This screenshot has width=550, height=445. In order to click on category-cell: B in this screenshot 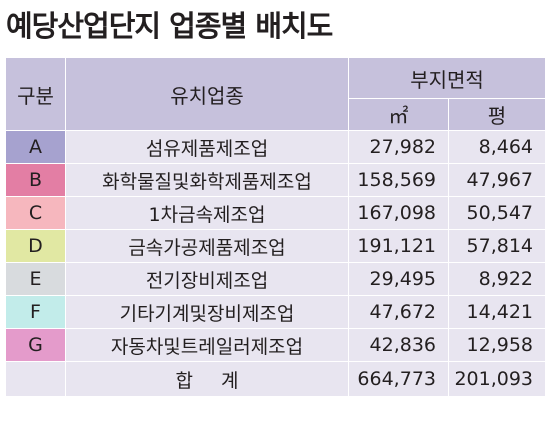, I will do `click(35, 180)`.